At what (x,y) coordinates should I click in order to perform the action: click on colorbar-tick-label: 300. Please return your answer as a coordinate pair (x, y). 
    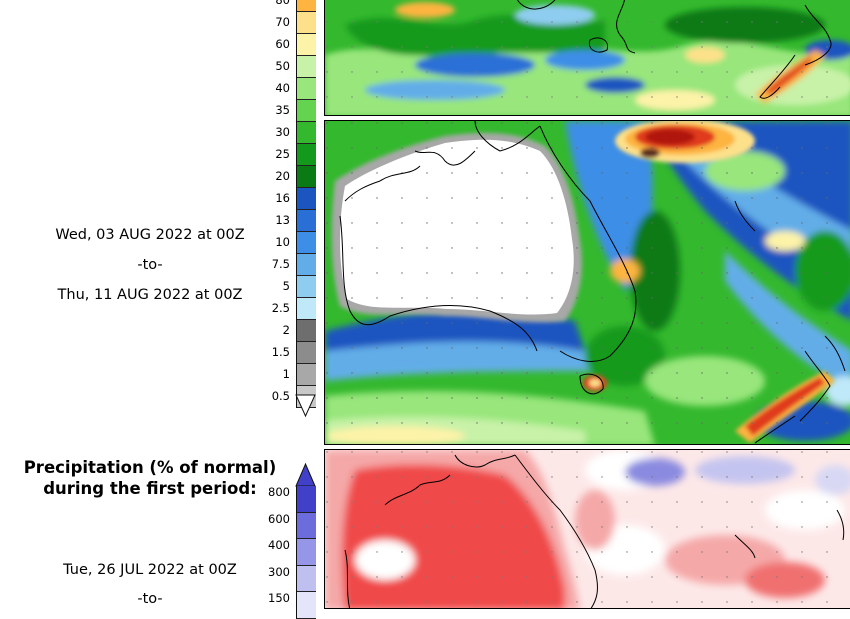
    Looking at the image, I should click on (279, 571).